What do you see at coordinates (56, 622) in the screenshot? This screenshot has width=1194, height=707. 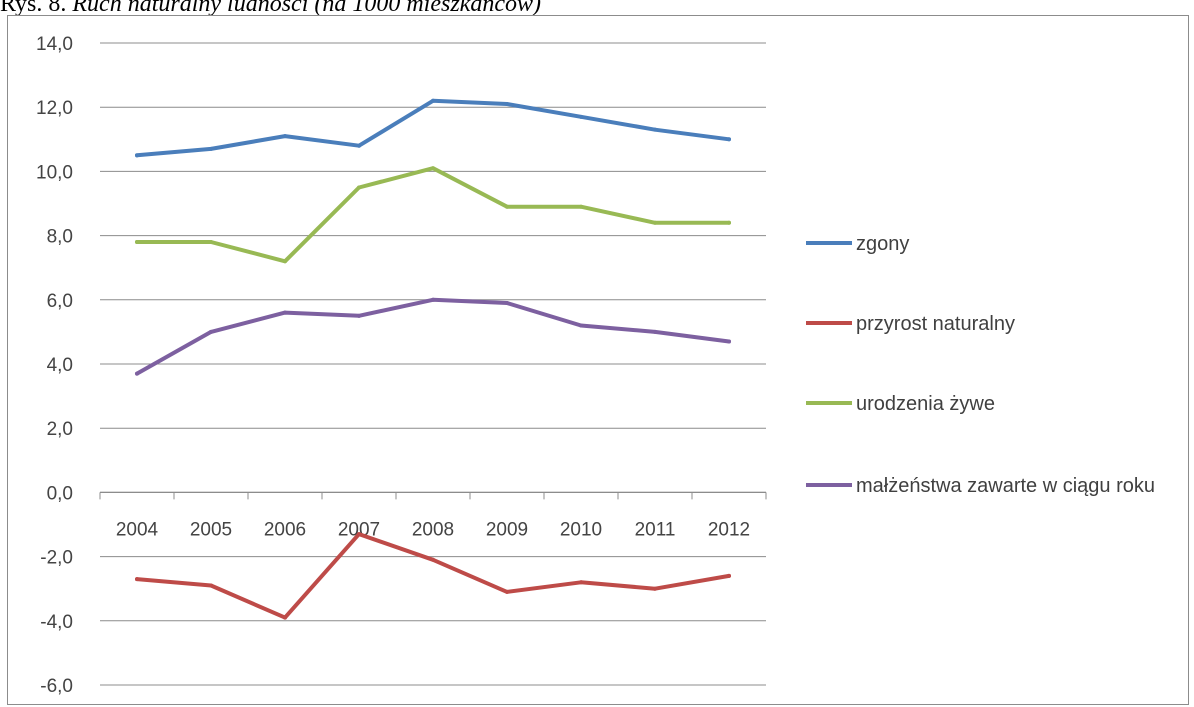 I see `y-tick-label: -4,0` at bounding box center [56, 622].